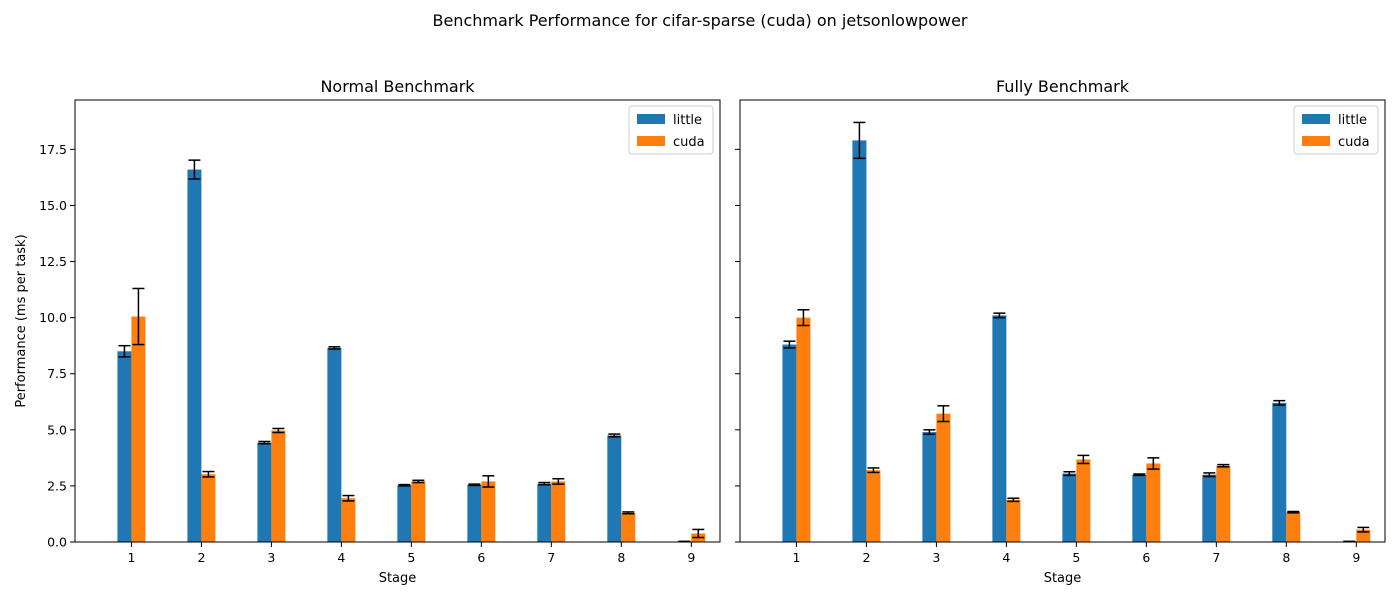 Image resolution: width=1400 pixels, height=600 pixels. I want to click on y-tick-label: 12.5, so click(53, 261).